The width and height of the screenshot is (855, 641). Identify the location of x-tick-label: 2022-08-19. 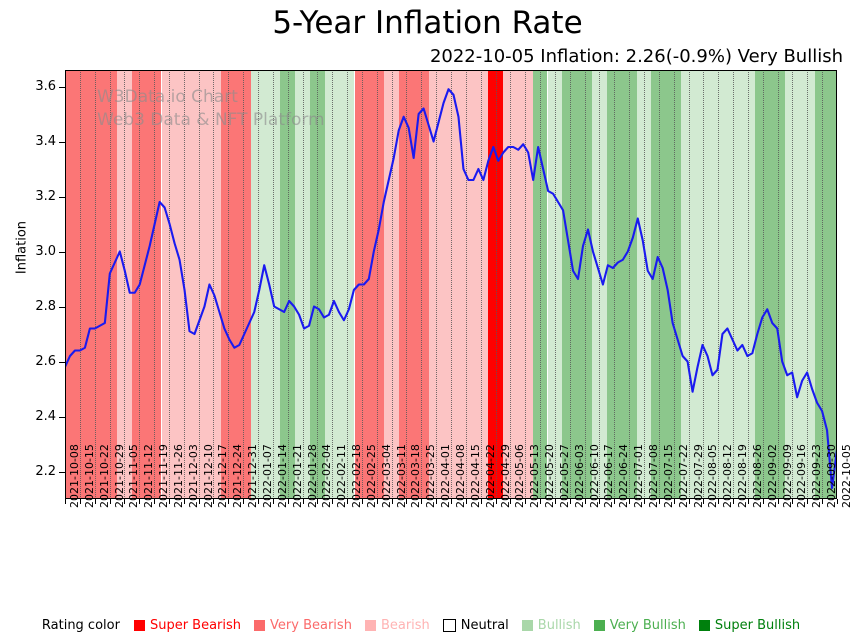
(743, 476).